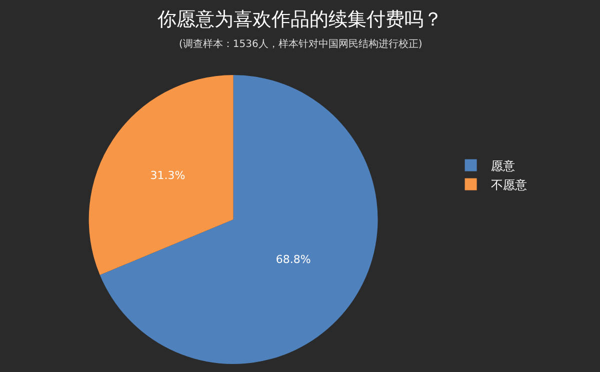 The width and height of the screenshot is (600, 372). Describe the element at coordinates (502, 165) in the screenshot. I see `legend-label: 愿意` at that location.